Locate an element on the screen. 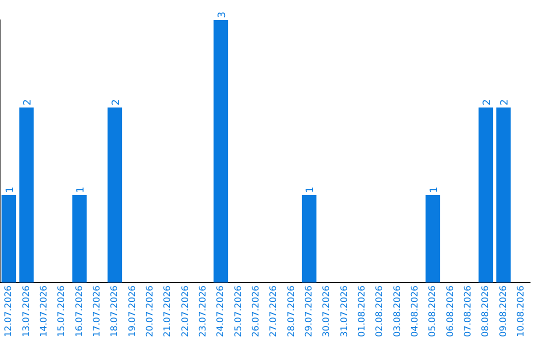 This screenshot has width=540, height=340. x-tick-label: 13.07.2026 is located at coordinates (27, 311).